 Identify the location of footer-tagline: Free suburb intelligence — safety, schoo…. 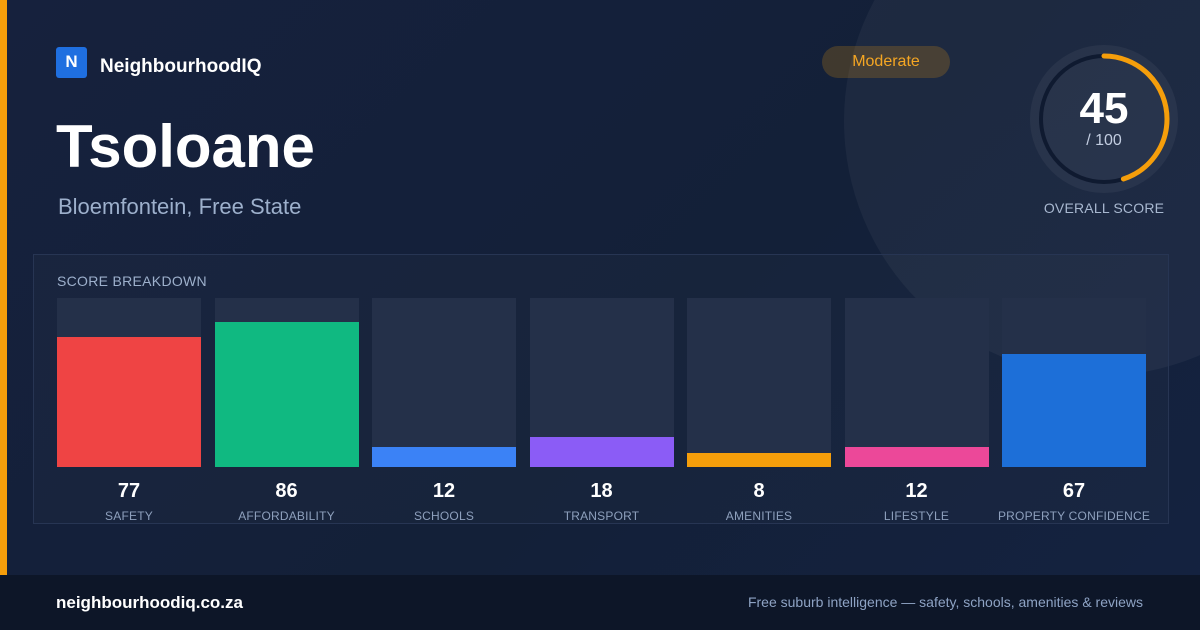
(945, 602).